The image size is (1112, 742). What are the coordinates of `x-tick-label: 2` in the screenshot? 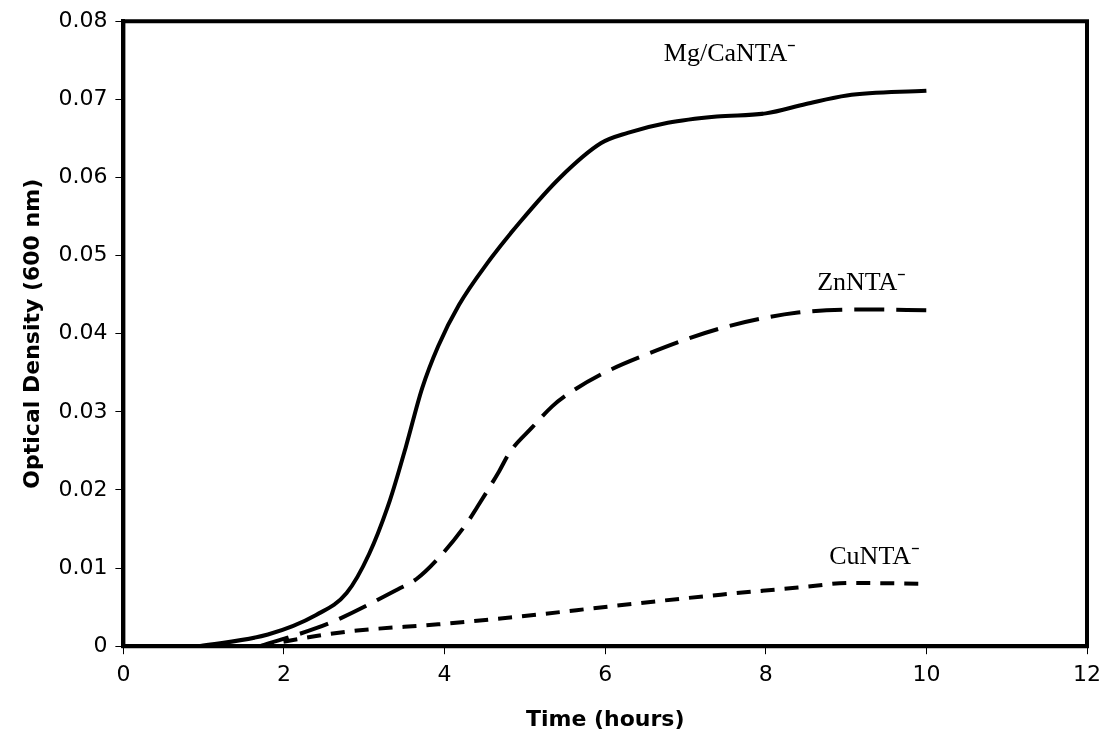 It's located at (283, 674).